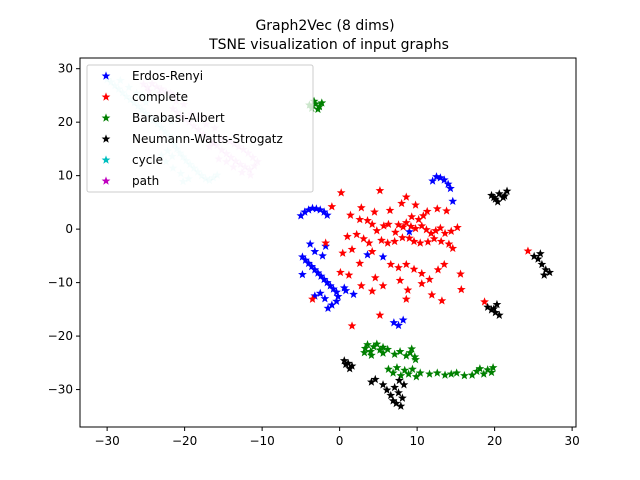  I want to click on legend-box, so click(200, 128).